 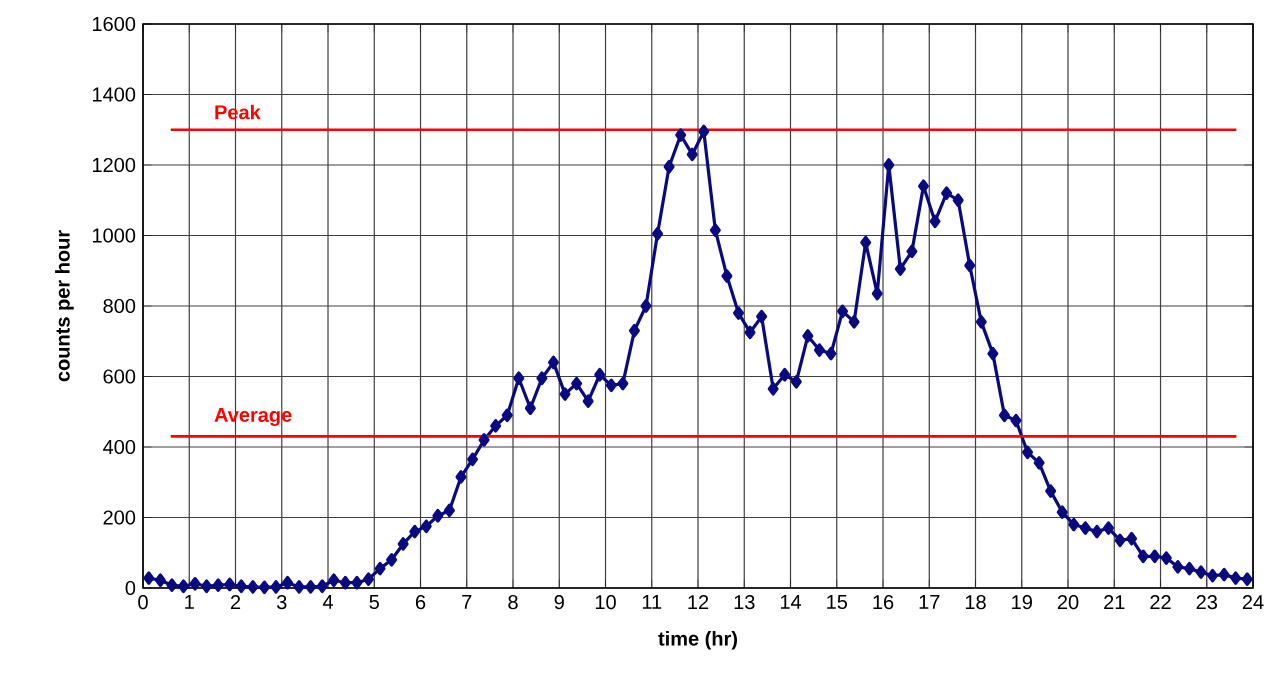 I want to click on x-tick-label: 14, so click(x=791, y=602).